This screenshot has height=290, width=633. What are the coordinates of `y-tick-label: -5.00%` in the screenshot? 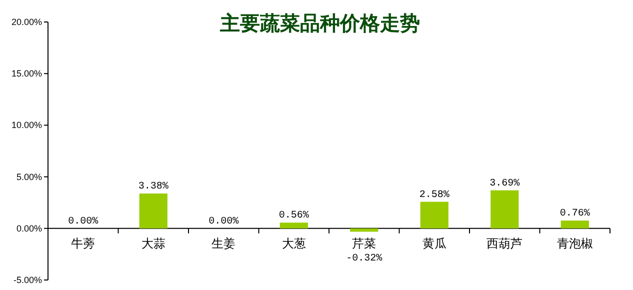 It's located at (27, 280).